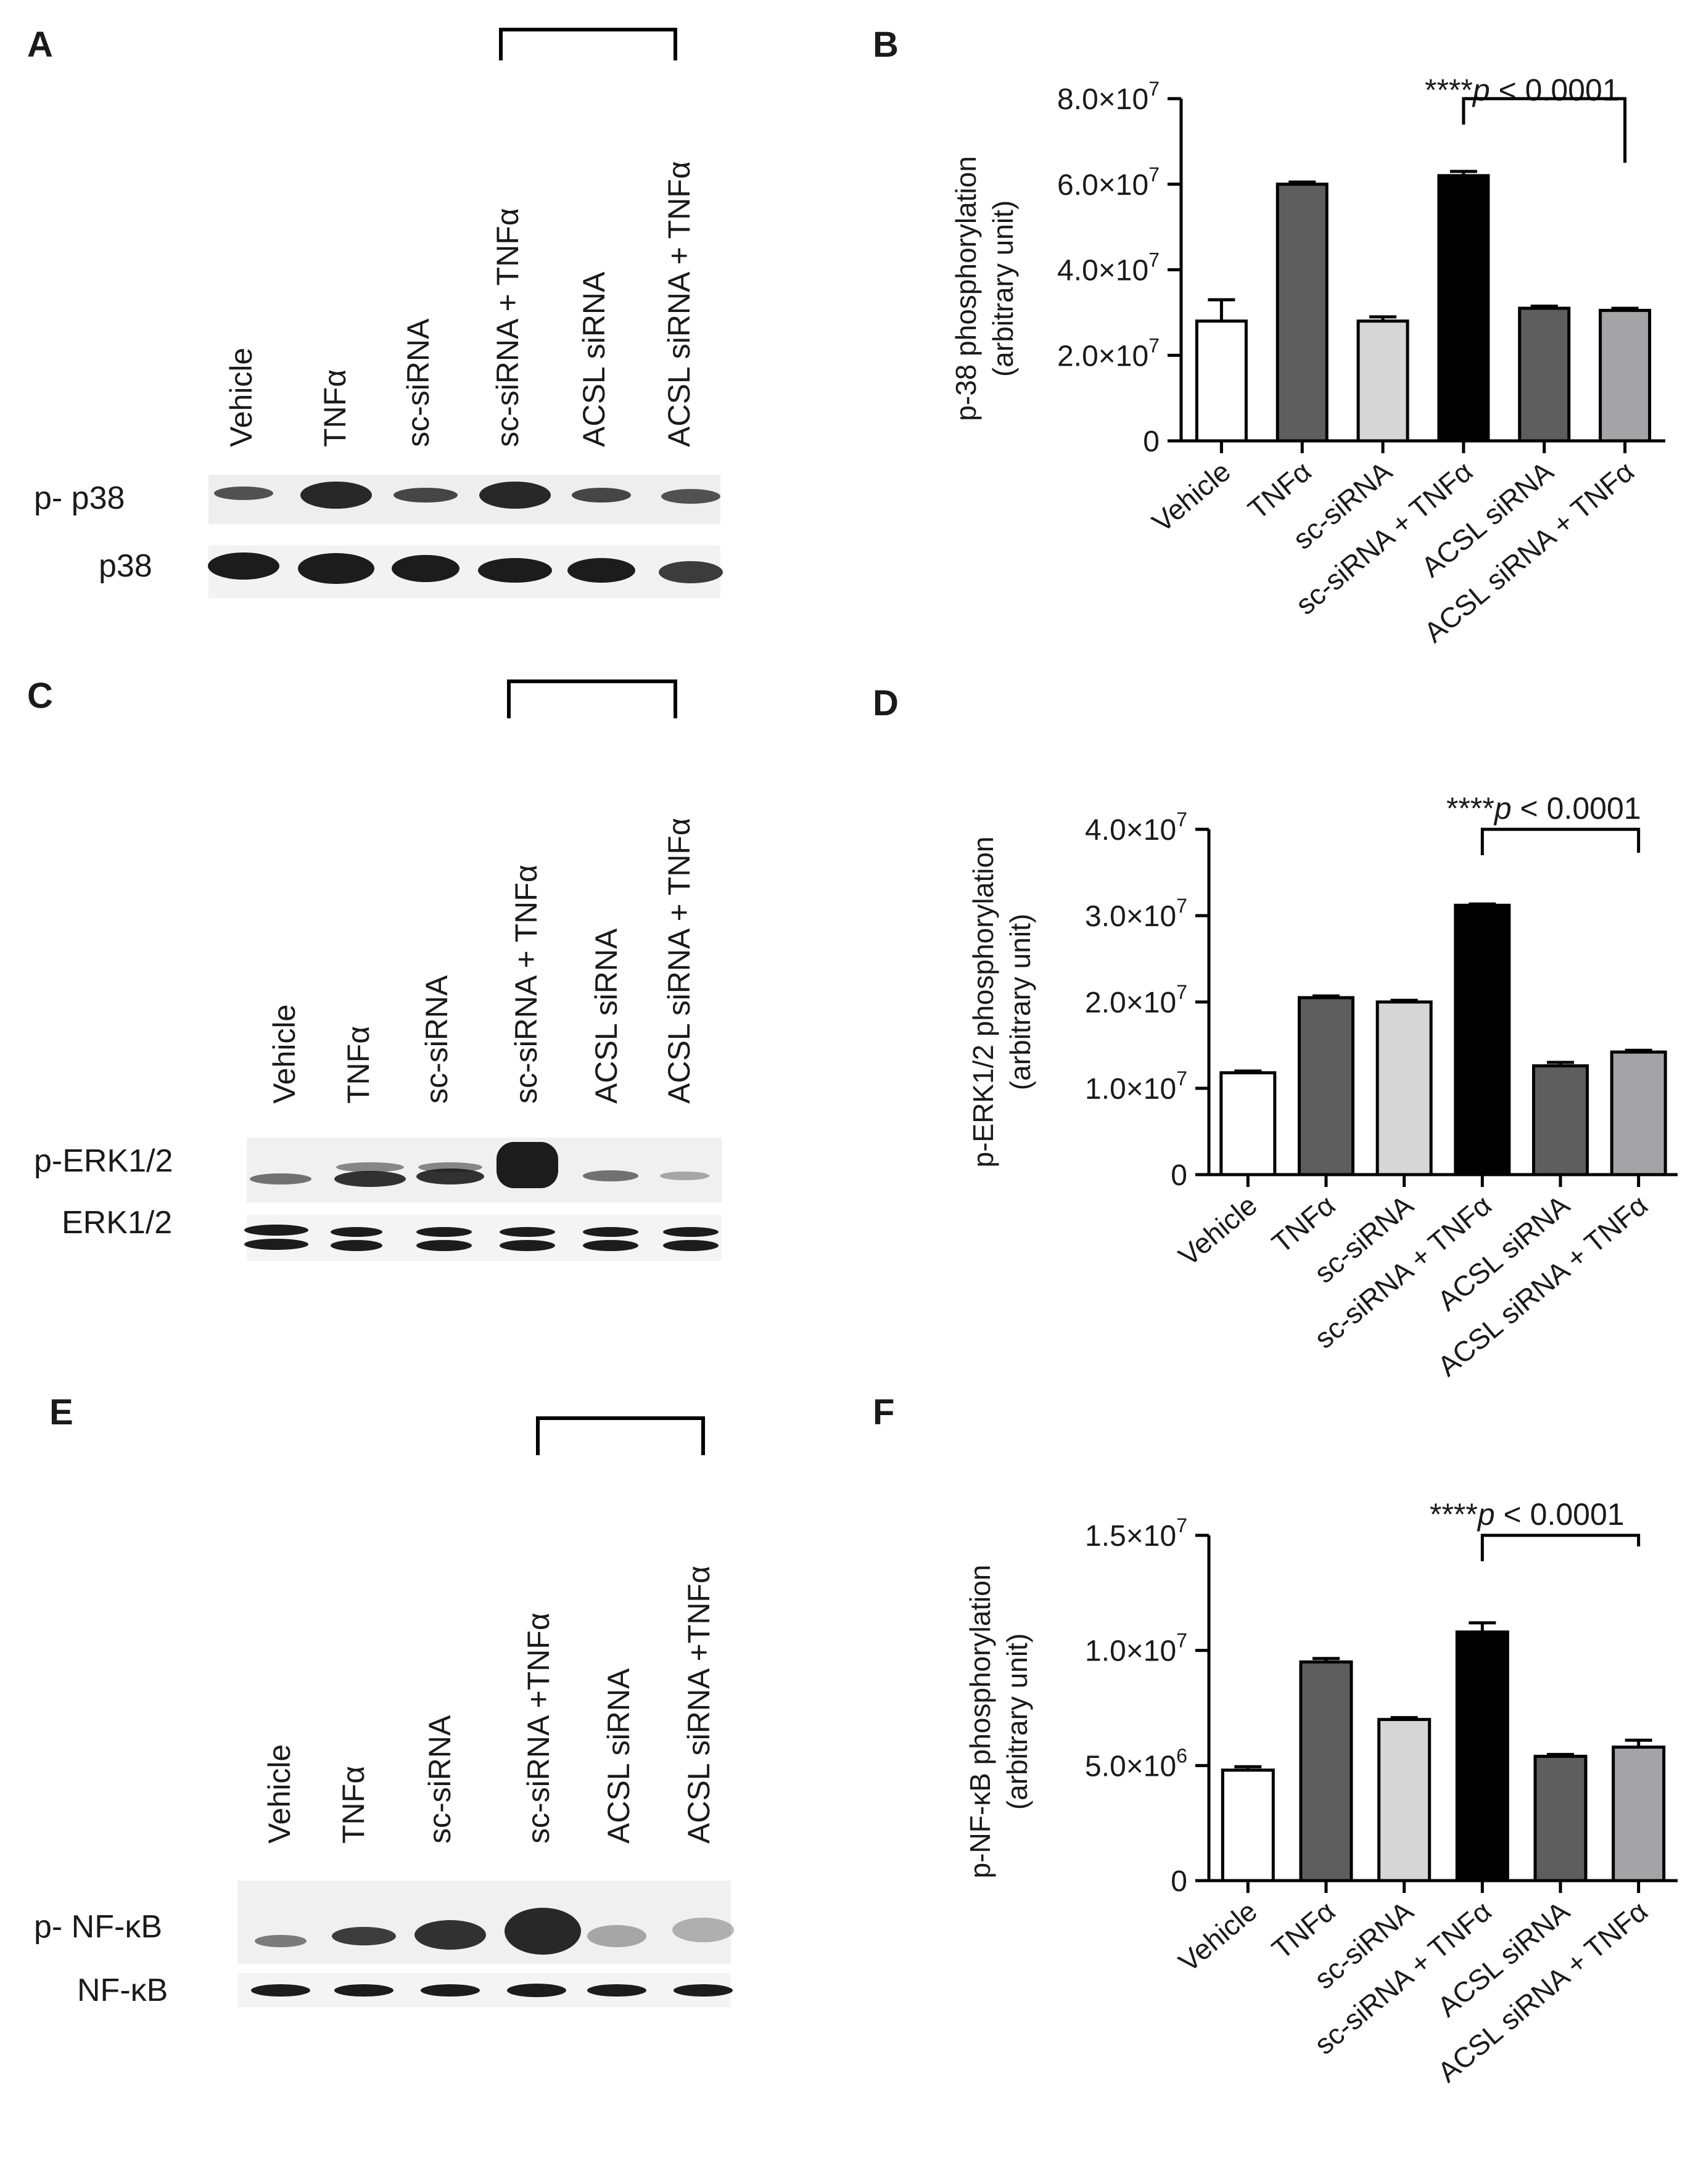 This screenshot has width=1706, height=2184. I want to click on tick-mantissa: 3.0×10, so click(1130, 916).